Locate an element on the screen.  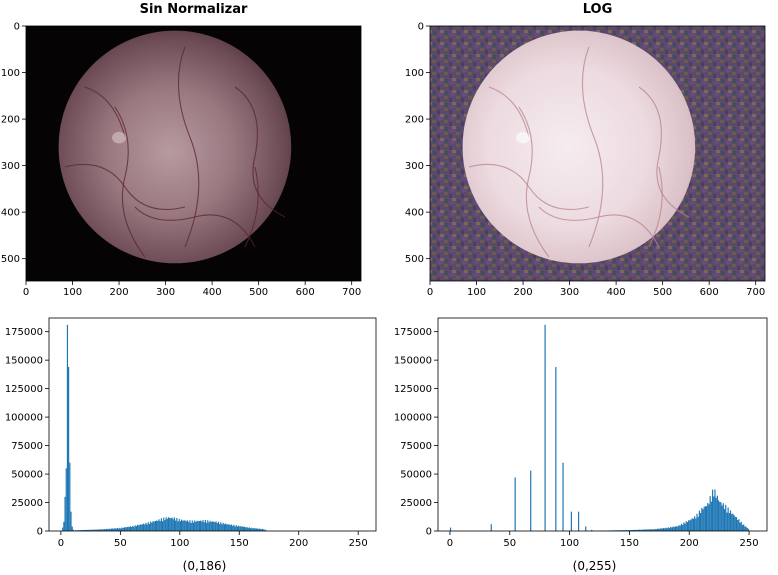
y-tick-label: 400 is located at coordinates (10, 213).